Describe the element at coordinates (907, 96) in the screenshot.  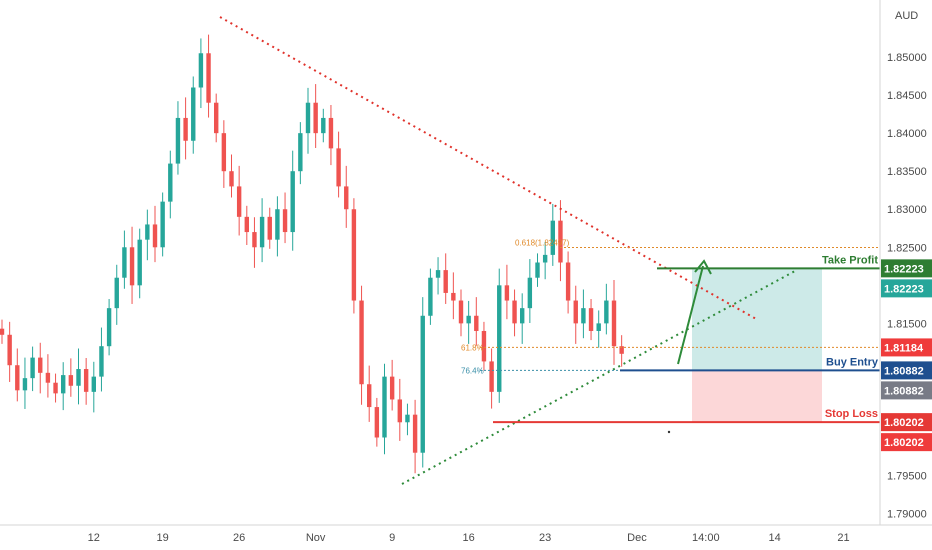
I see `y-tick-label: 1.84500` at that location.